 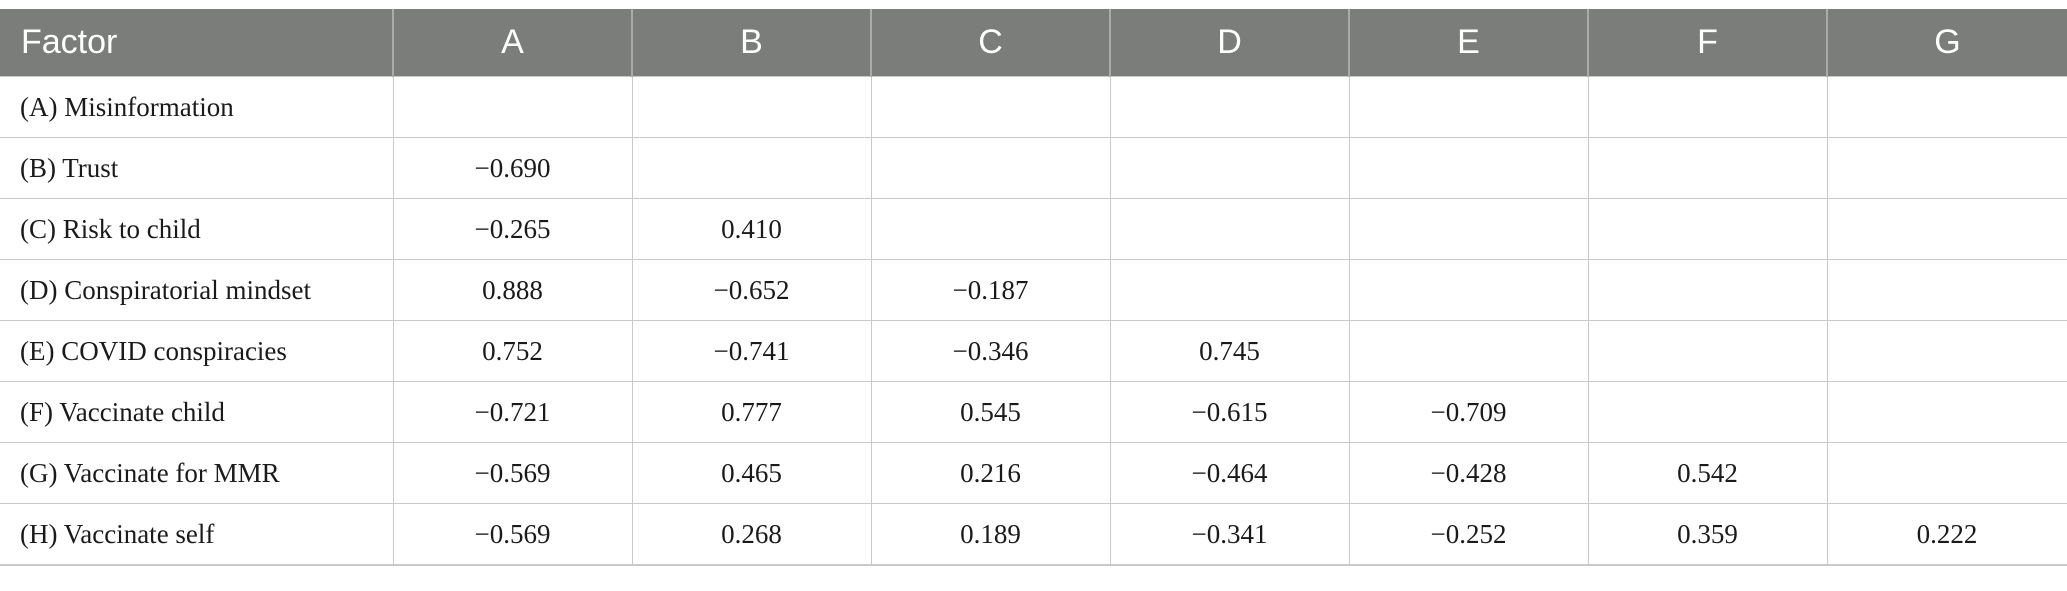 I want to click on factor-label-cell: (B) Trust, so click(x=197, y=168).